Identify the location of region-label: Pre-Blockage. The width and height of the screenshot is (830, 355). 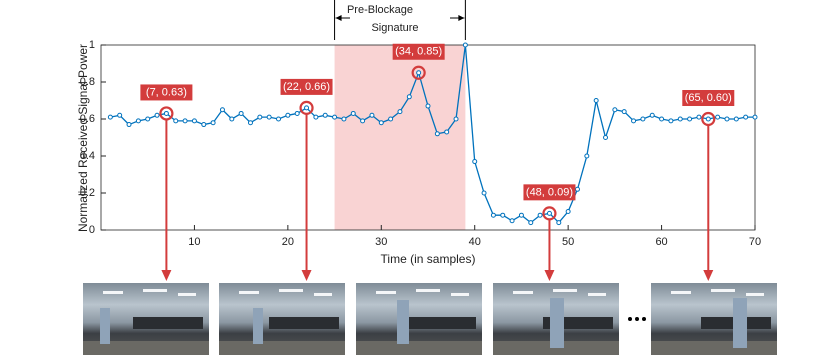
(380, 10).